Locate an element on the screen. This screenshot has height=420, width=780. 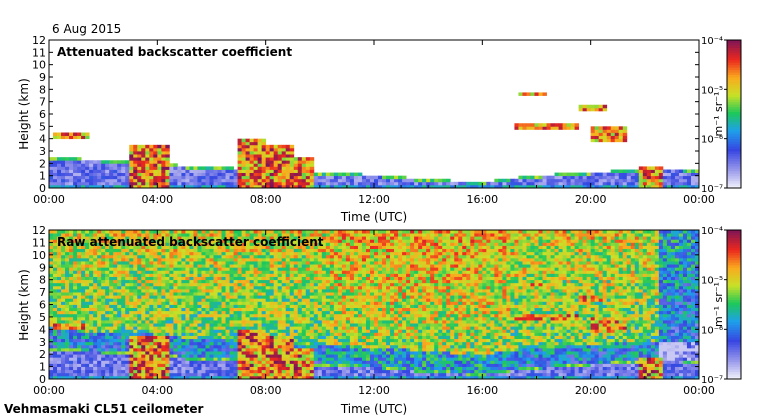
colorbar-tick-label: 10⁻⁴ is located at coordinates (712, 41).